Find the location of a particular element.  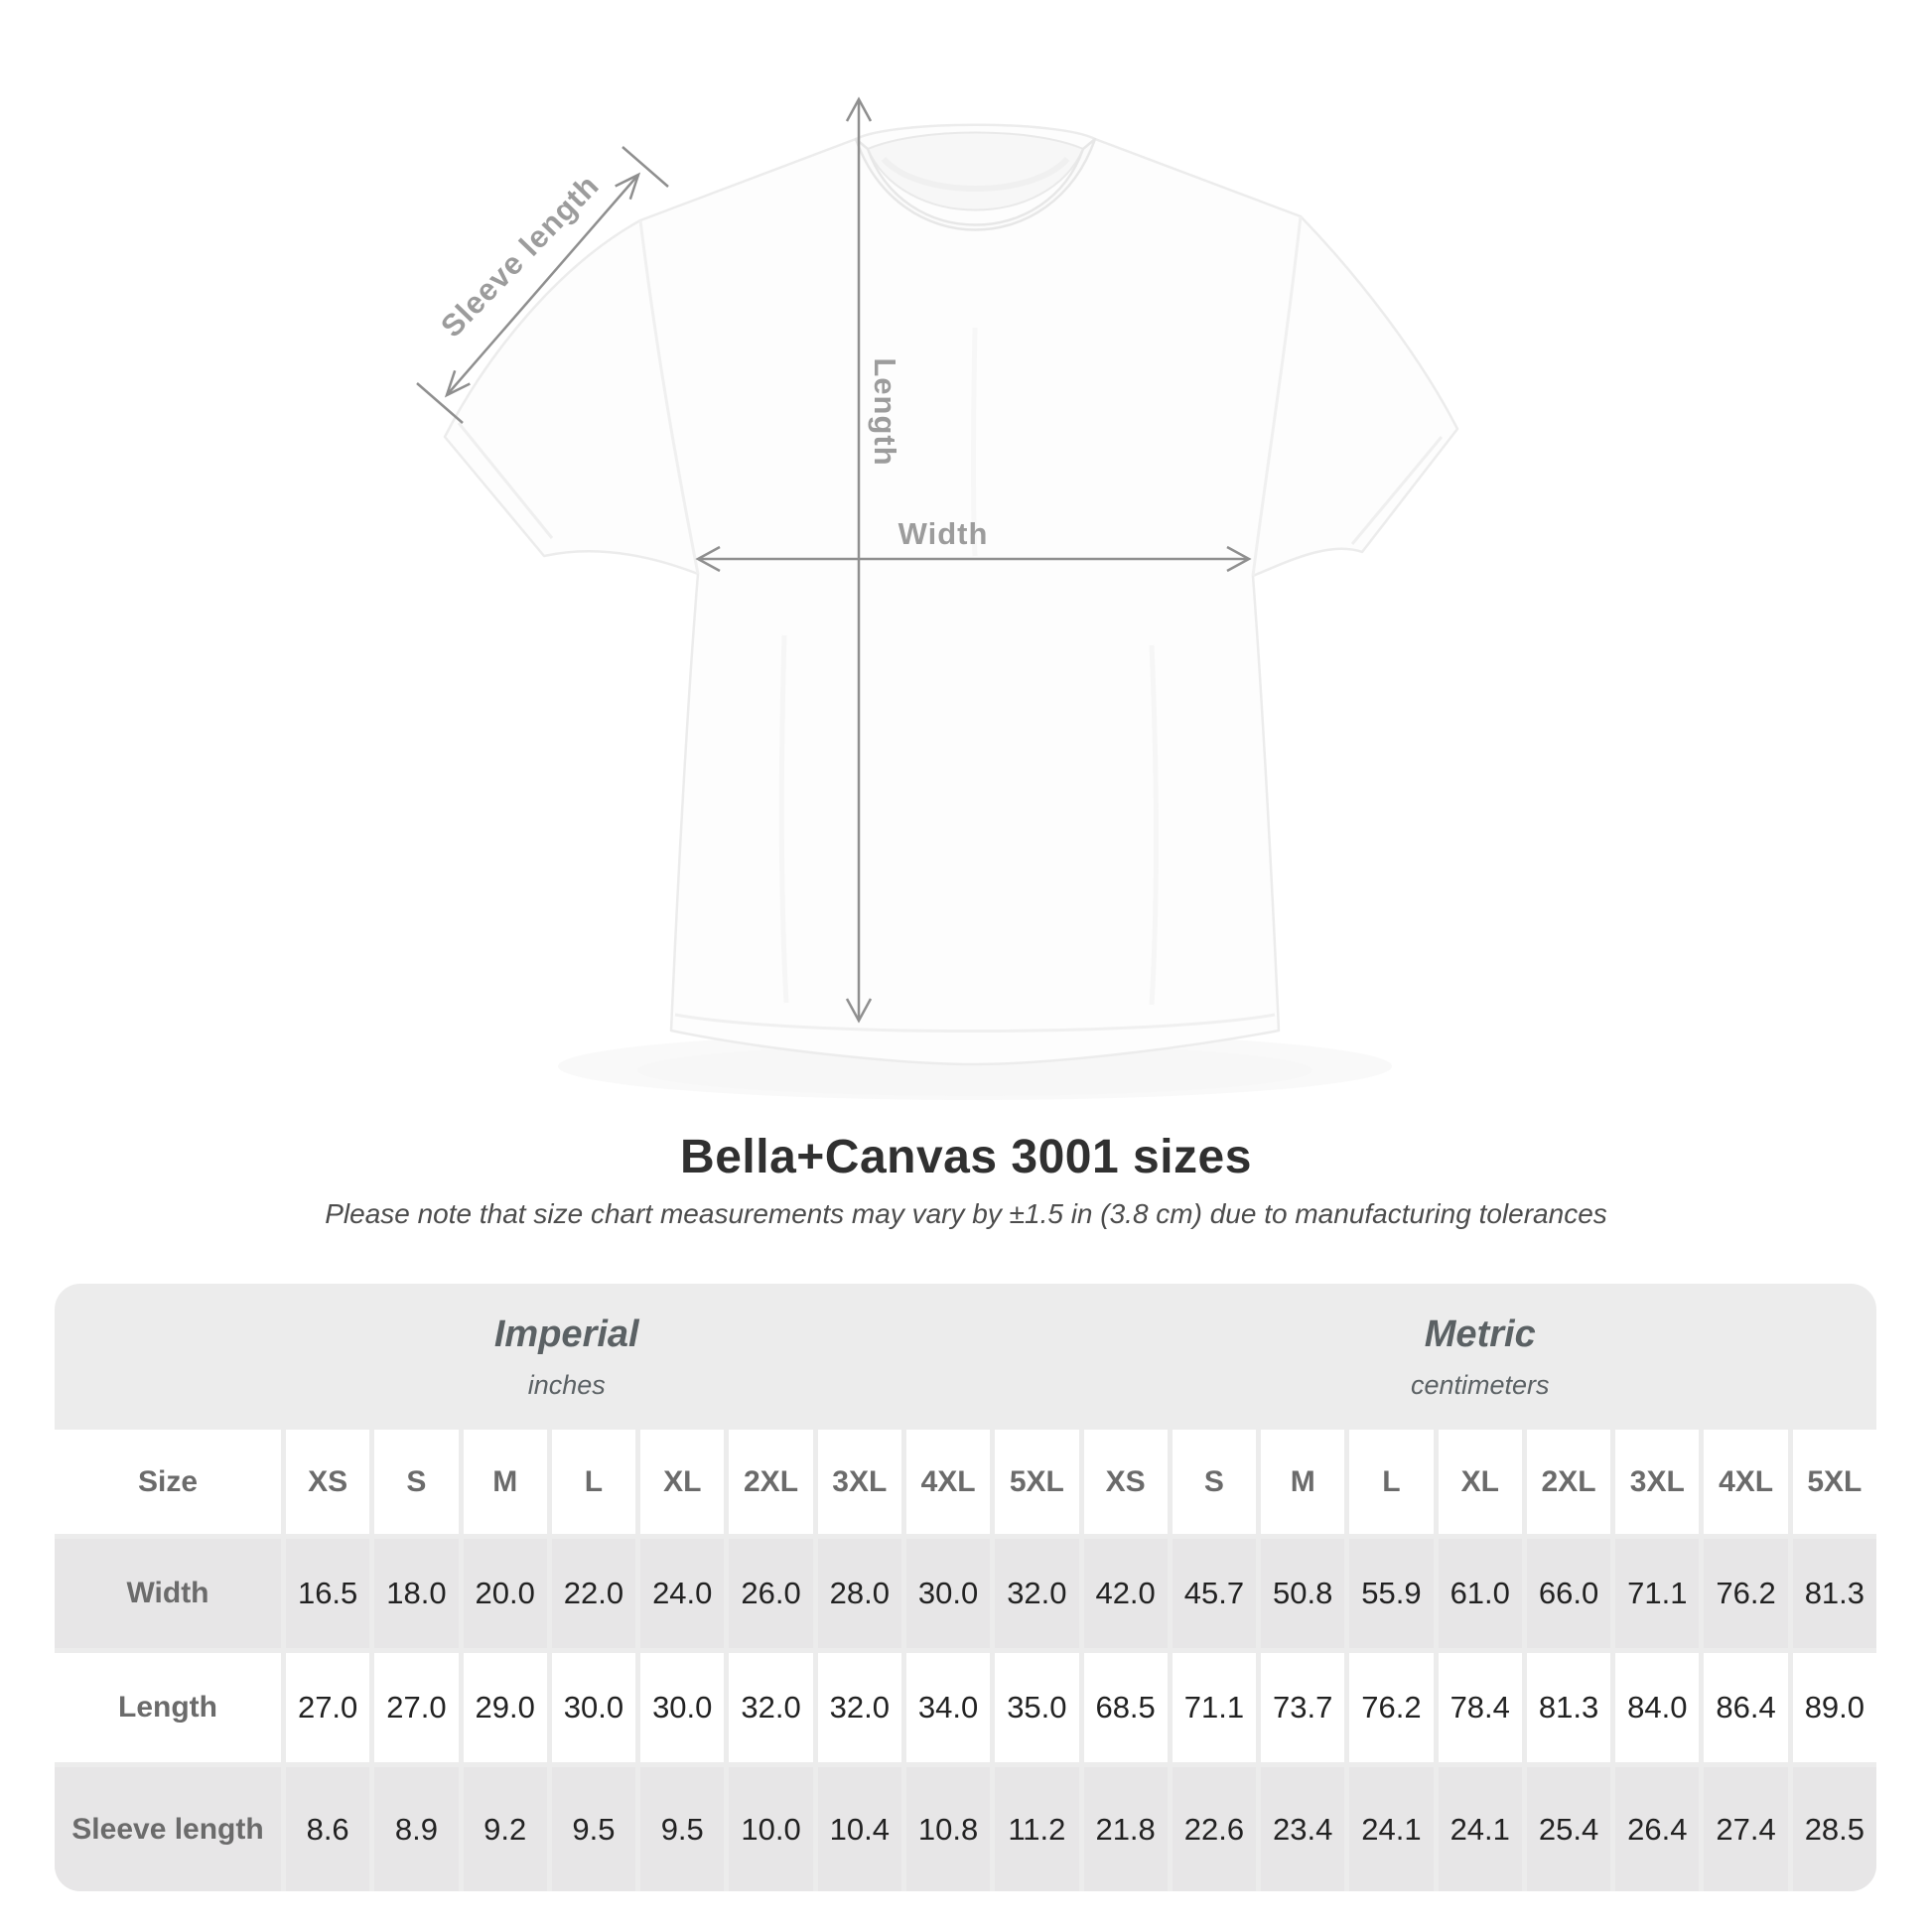

size-value-cell: 42.0 is located at coordinates (1125, 1594).